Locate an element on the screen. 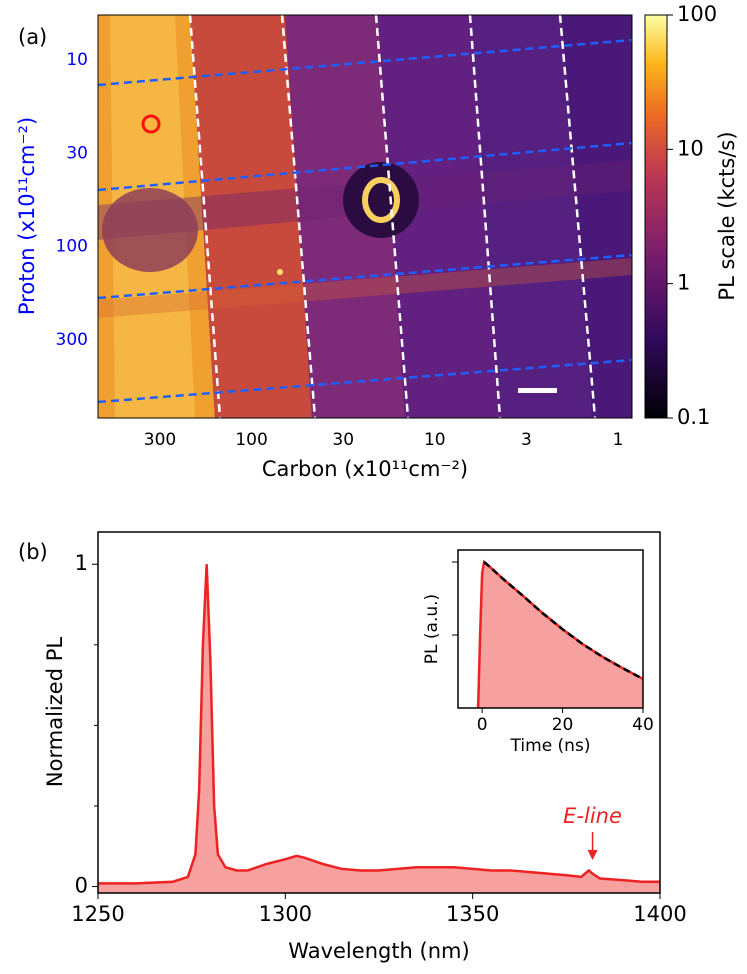 This screenshot has height=974, width=747. x-tick-label: 1400 is located at coordinates (659, 914).